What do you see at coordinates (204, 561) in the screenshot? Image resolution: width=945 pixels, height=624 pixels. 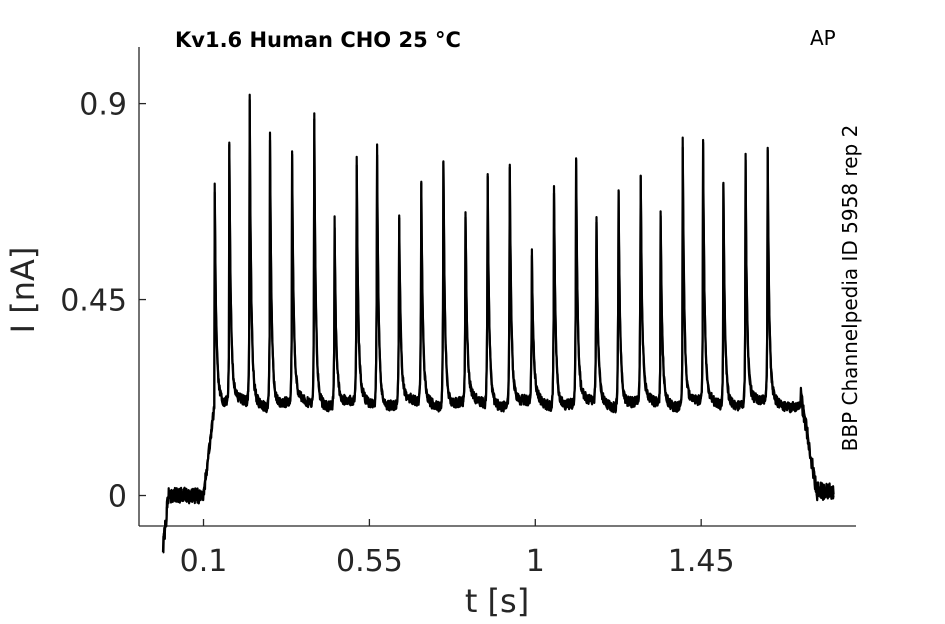 I see `x-tick-label: 0.1` at bounding box center [204, 561].